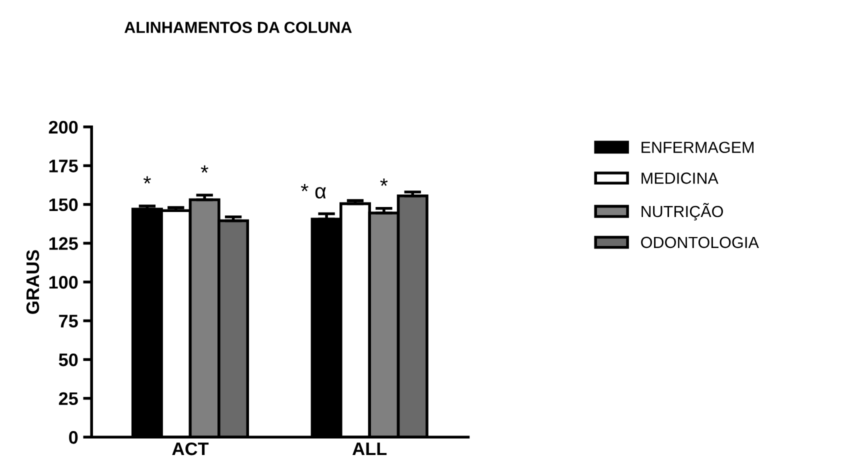  Describe the element at coordinates (700, 242) in the screenshot. I see `legend-label: ODONTOLOGIA` at that location.